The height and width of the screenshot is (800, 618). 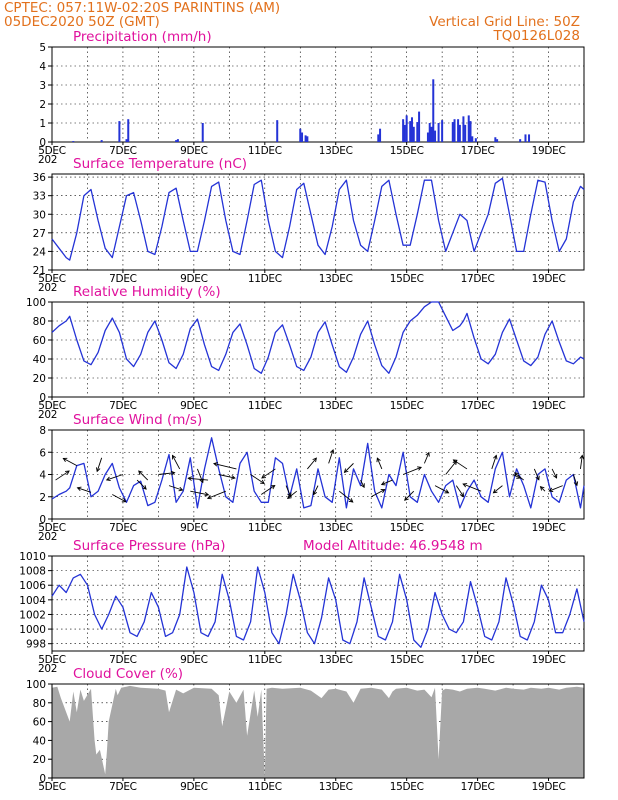 I want to click on plot-frame, so click(x=318, y=349).